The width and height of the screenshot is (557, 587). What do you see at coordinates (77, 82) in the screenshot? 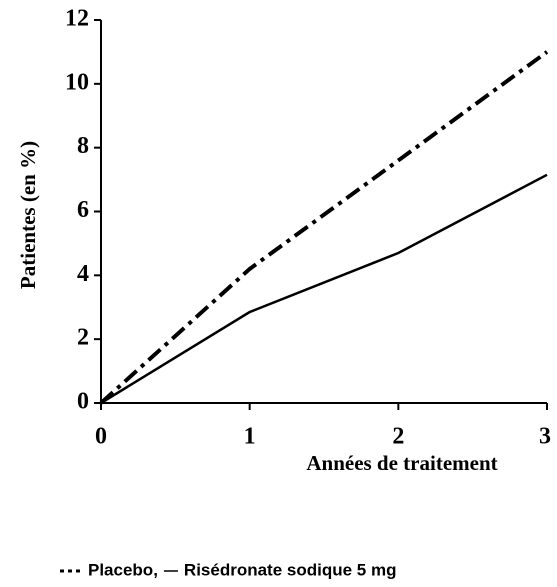
I see `y-tick-label: 10` at bounding box center [77, 82].